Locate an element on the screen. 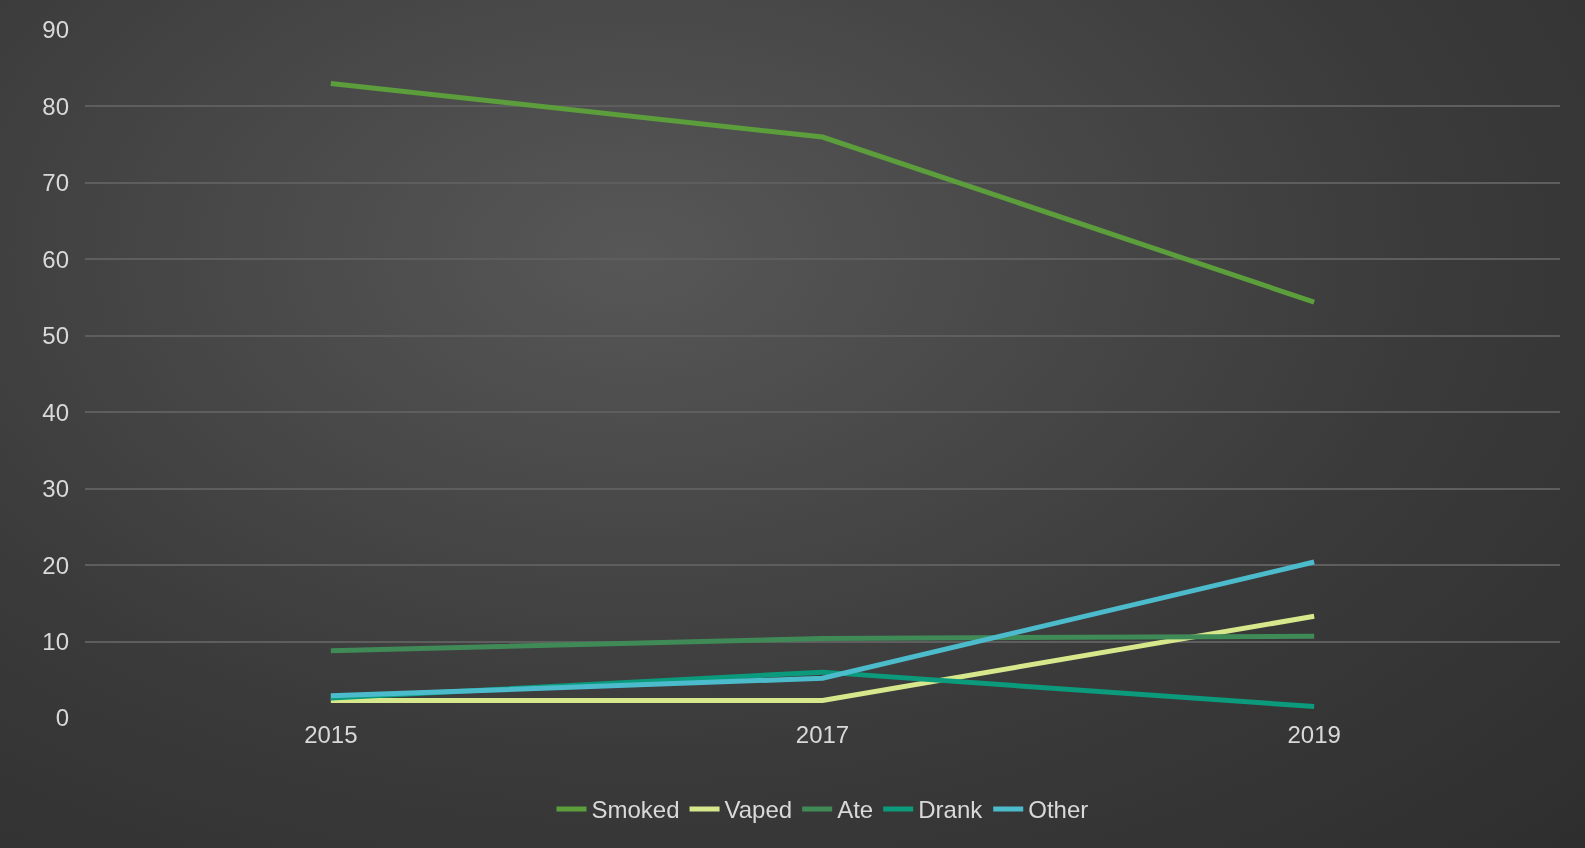  y-tick-label: 0 is located at coordinates (62, 718).